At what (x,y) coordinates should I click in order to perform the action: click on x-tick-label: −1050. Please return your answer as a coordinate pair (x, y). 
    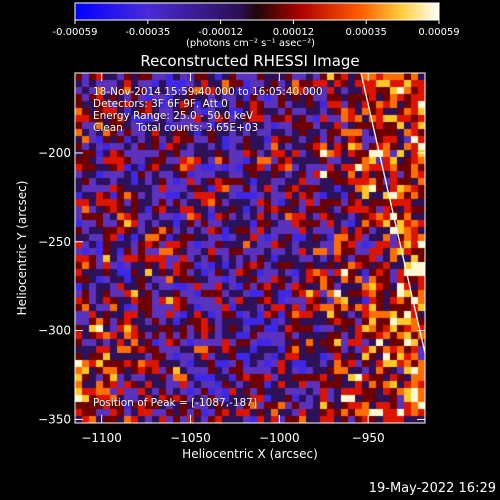
    Looking at the image, I should click on (190, 438).